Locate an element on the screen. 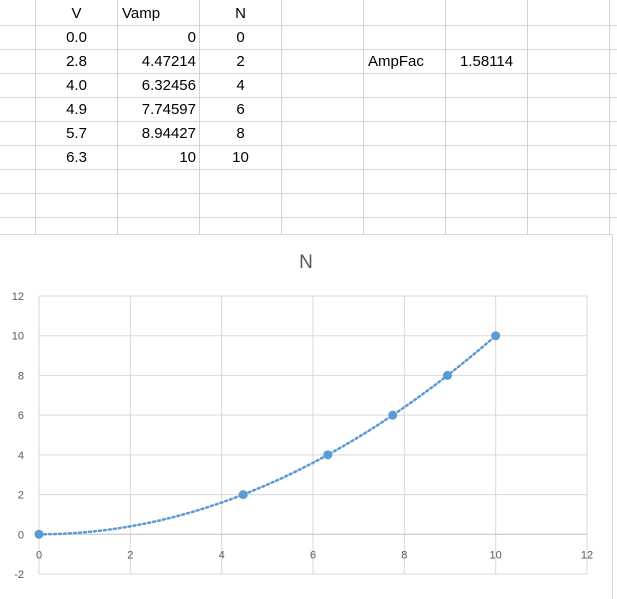  ampfac-label-cell: AmpFac is located at coordinates (396, 61).